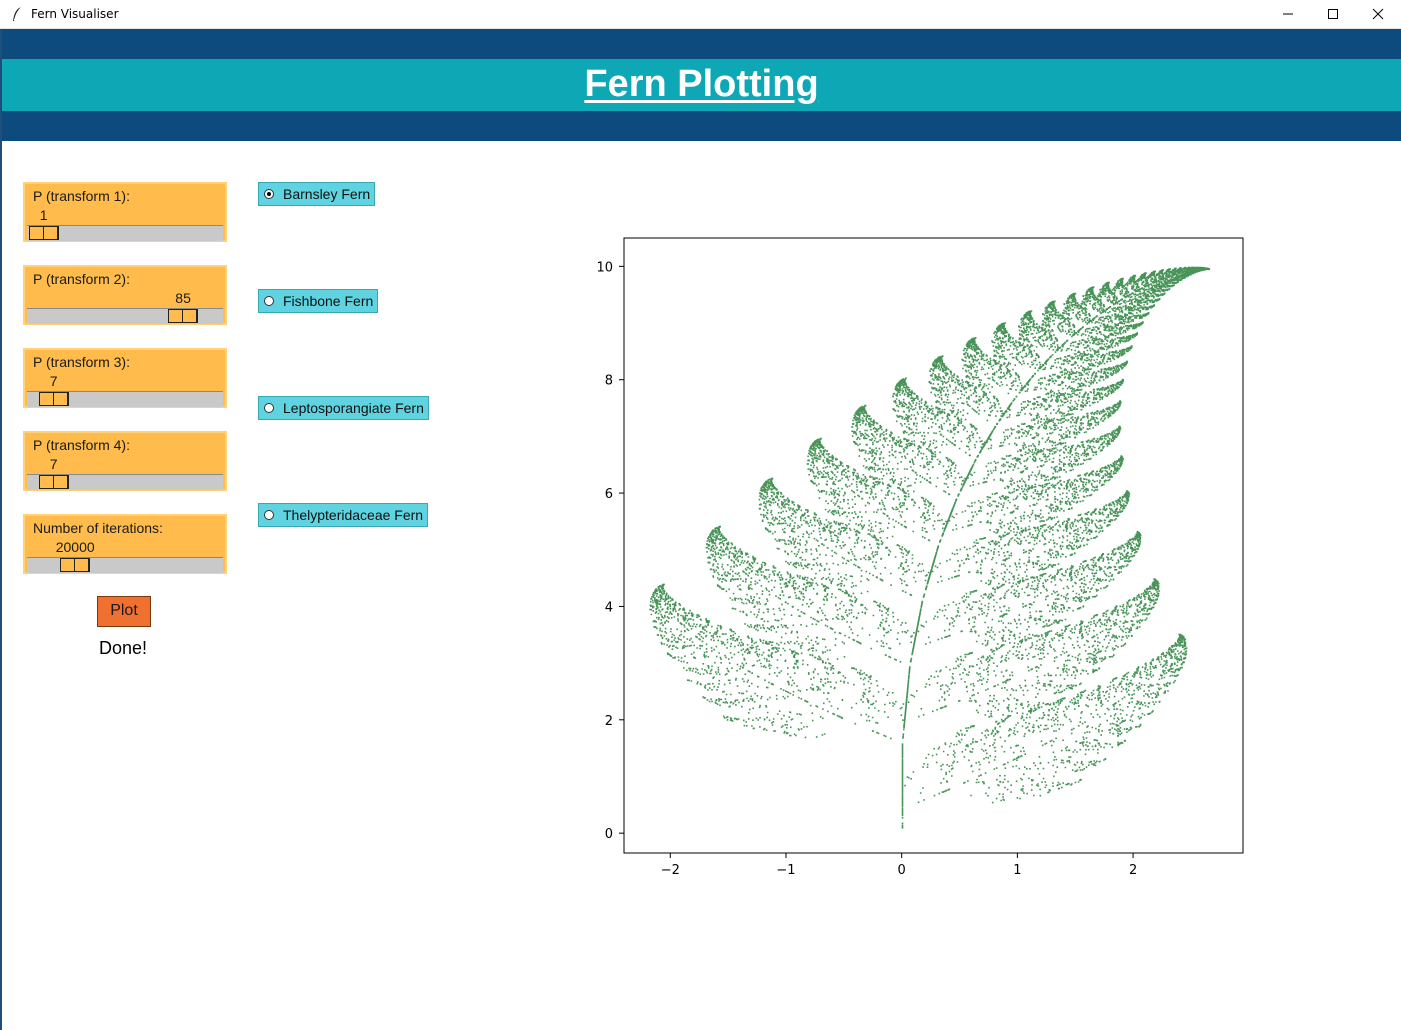  What do you see at coordinates (98, 528) in the screenshot?
I see `slider-label: Number of iterations:` at bounding box center [98, 528].